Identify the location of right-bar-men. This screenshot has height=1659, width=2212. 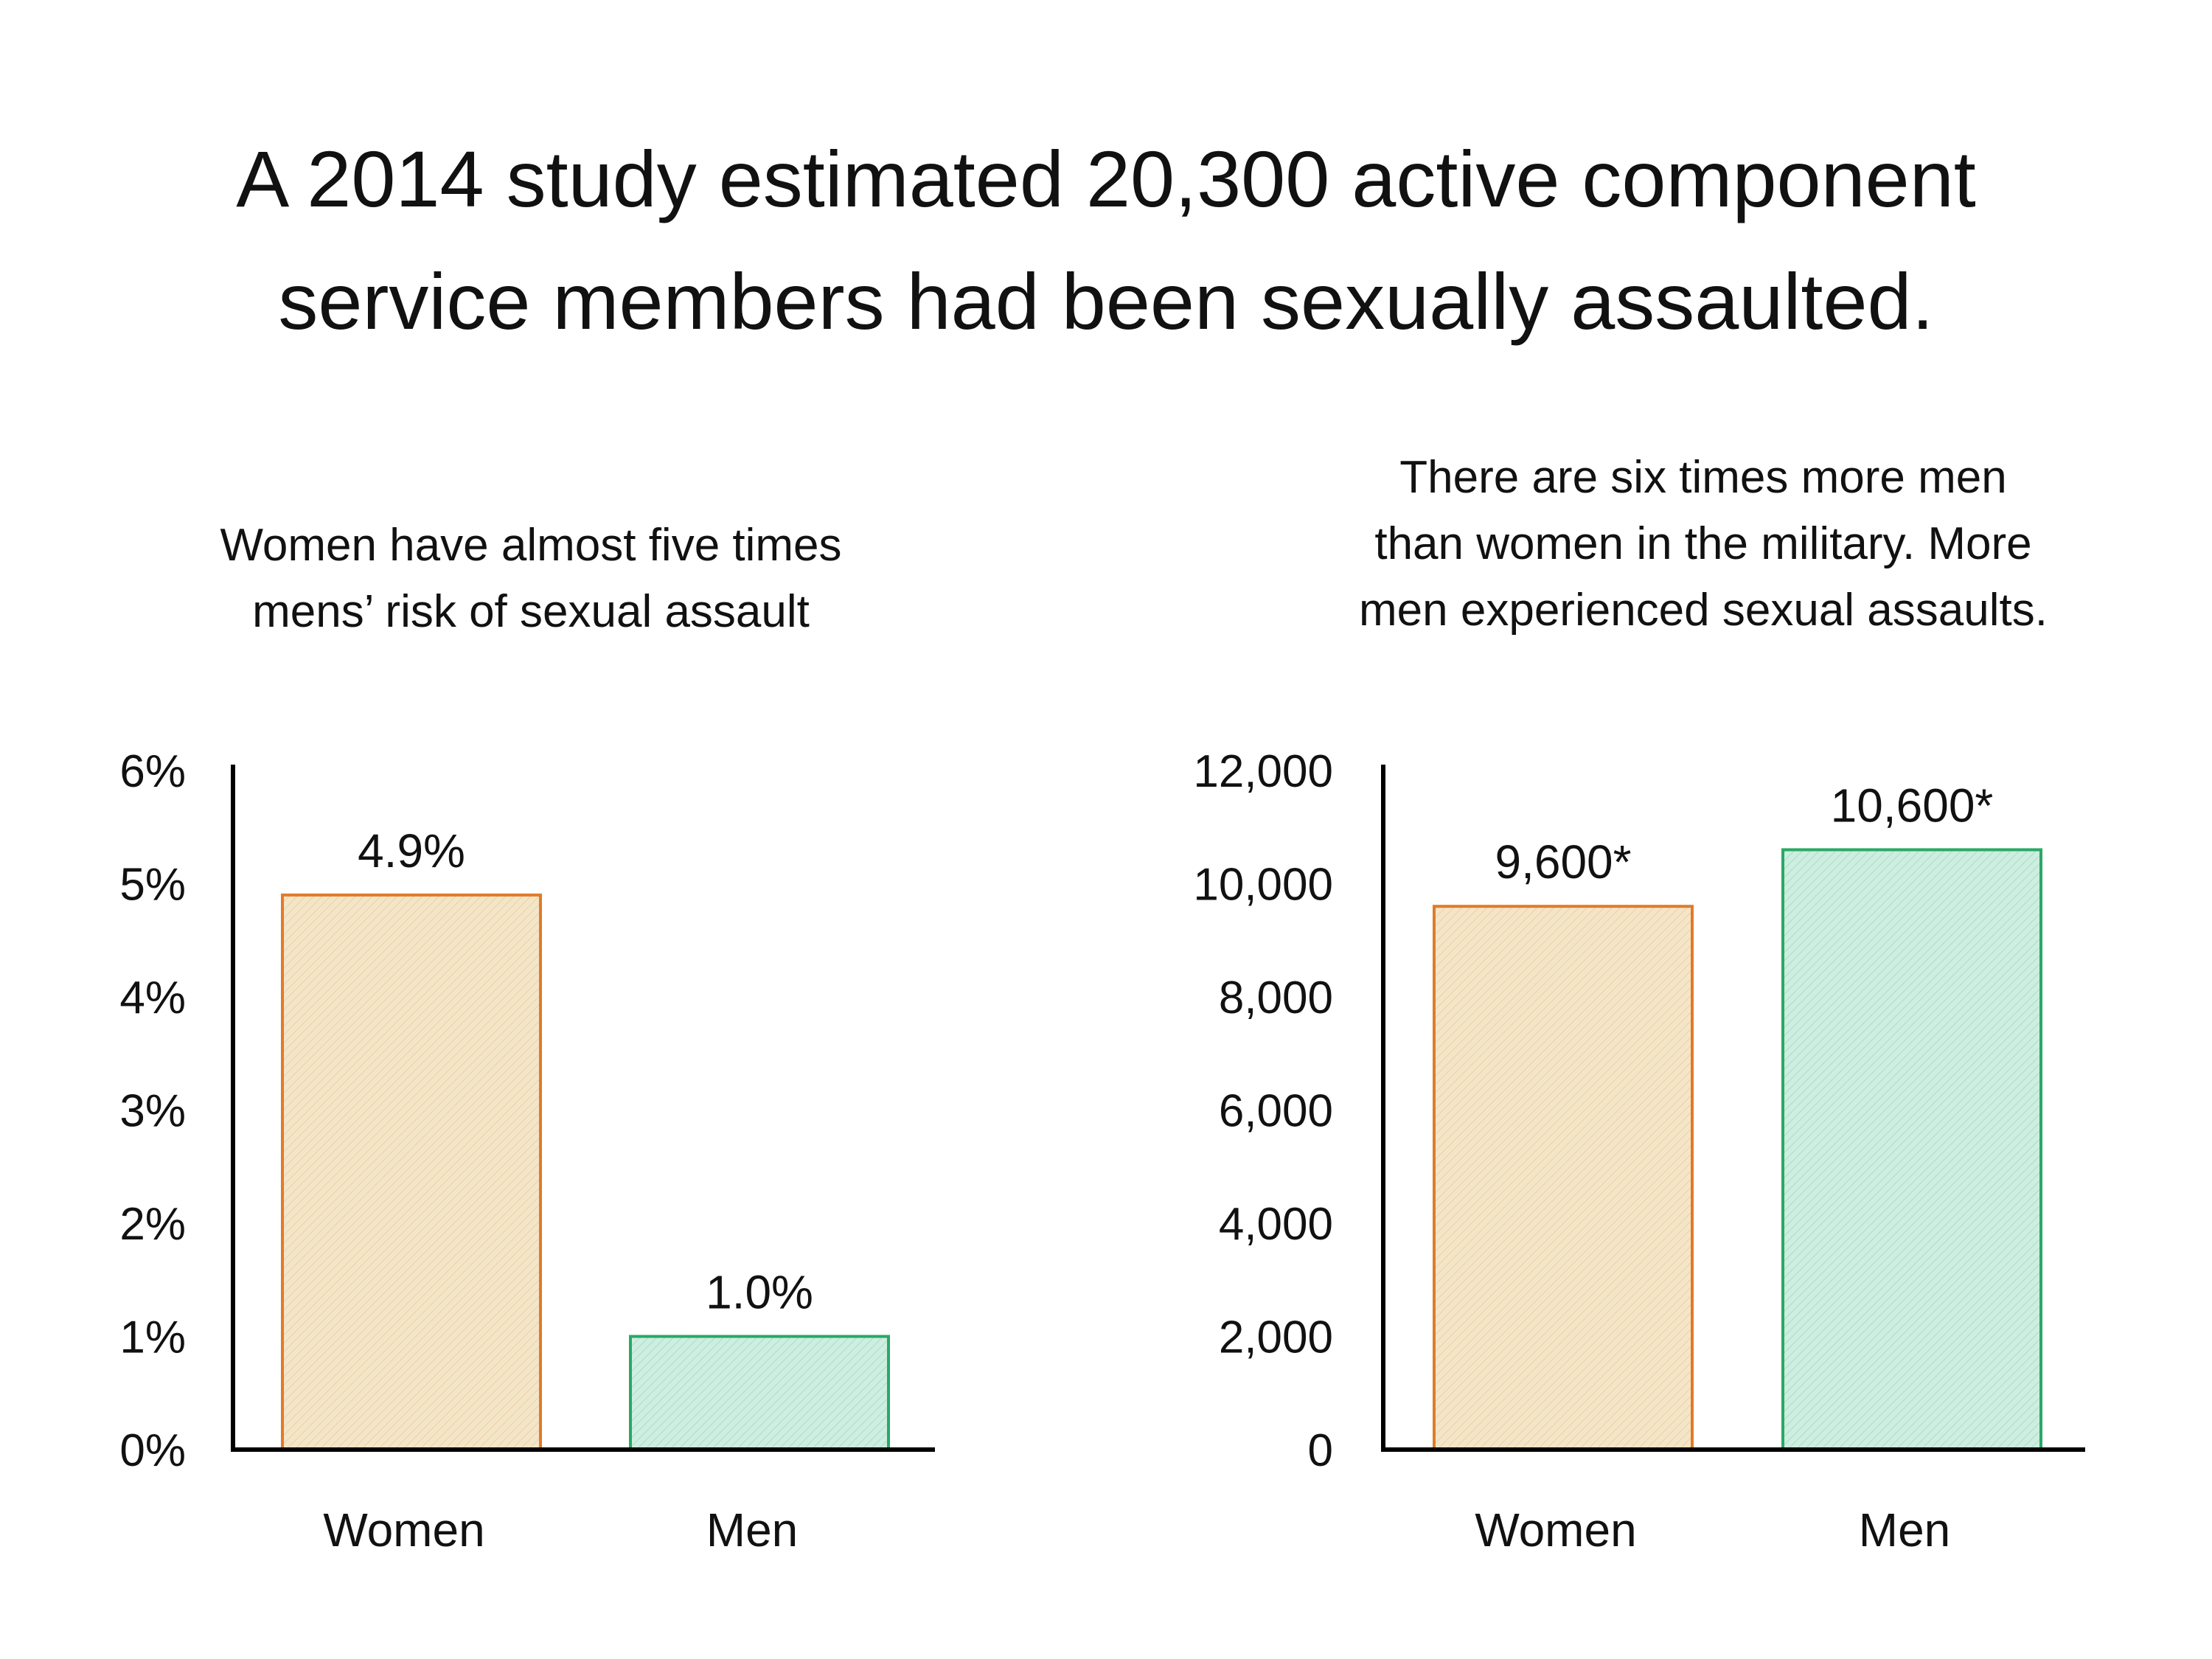
(1911, 1149).